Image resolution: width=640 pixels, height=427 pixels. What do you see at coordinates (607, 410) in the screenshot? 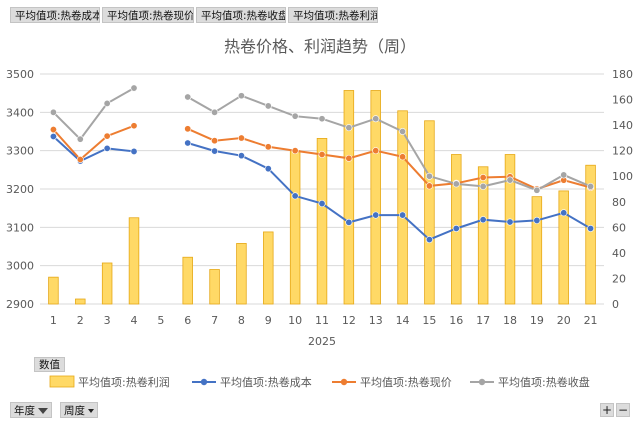
I see `expand-button: +` at bounding box center [607, 410].